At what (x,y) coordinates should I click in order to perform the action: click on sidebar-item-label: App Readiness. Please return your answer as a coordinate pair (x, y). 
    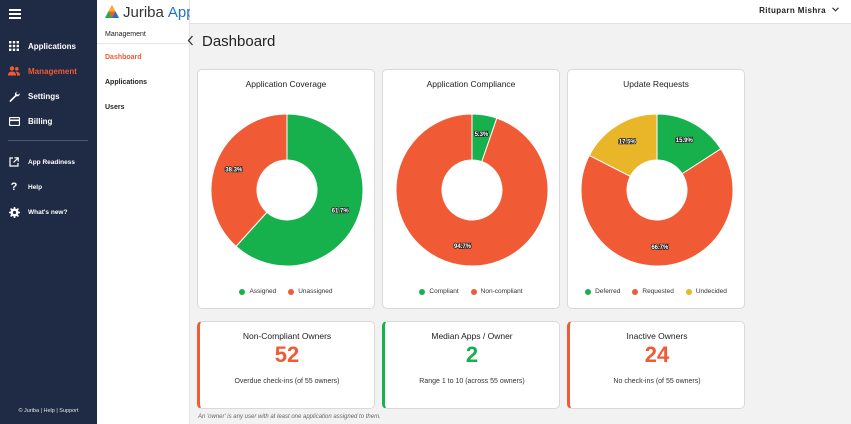
    Looking at the image, I should click on (51, 162).